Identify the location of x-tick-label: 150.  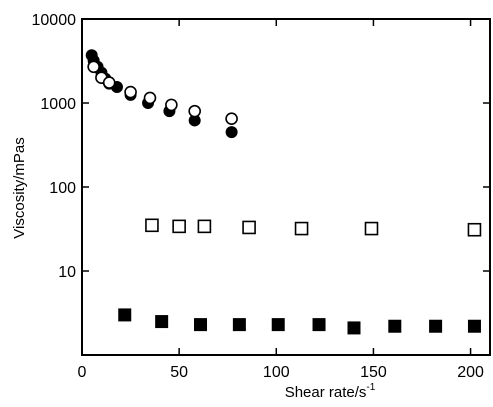
(373, 372).